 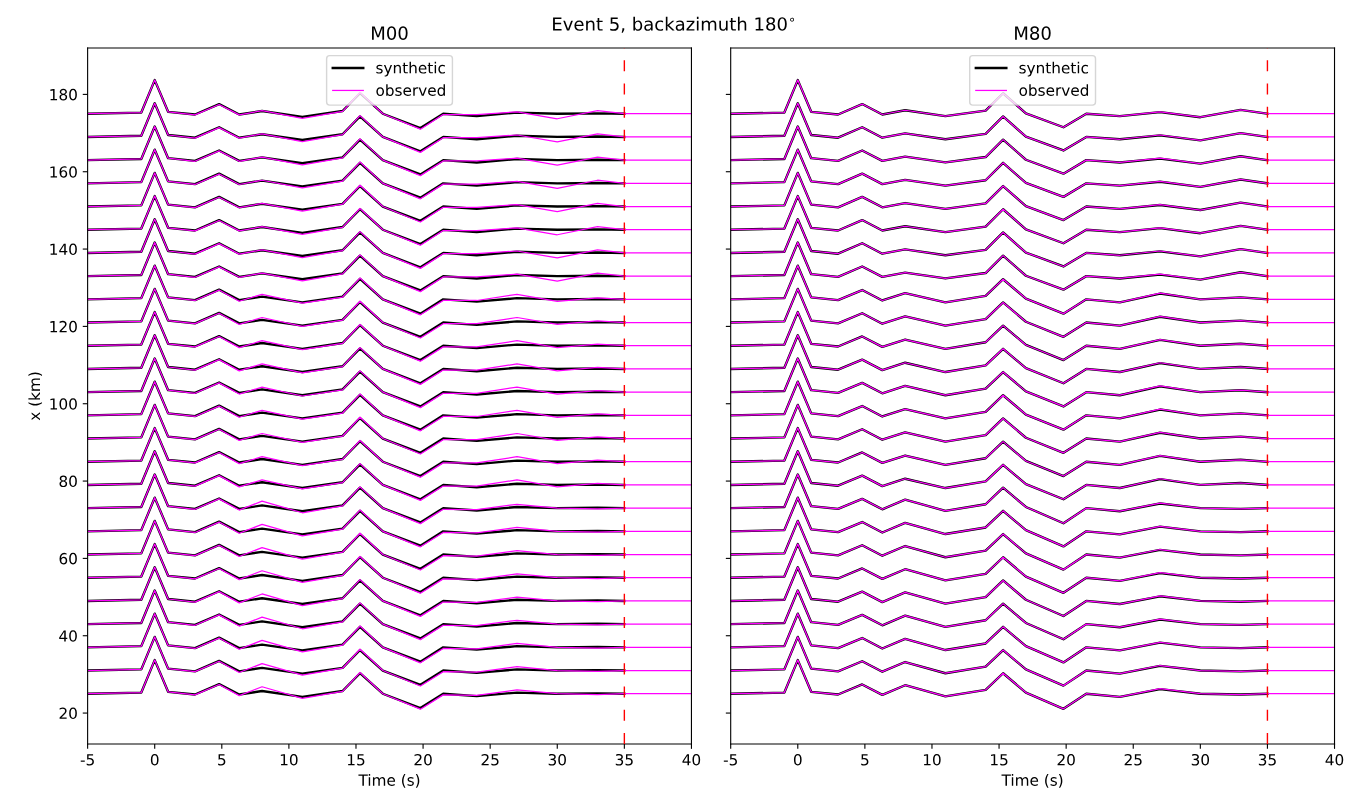 I want to click on chart-title: M00, so click(x=390, y=33).